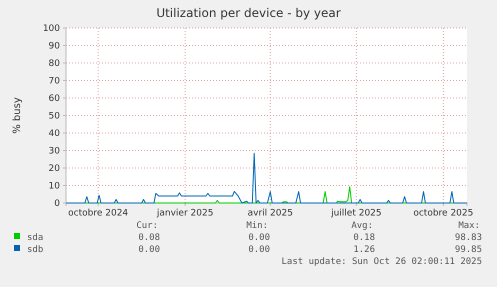  What do you see at coordinates (257, 226) in the screenshot?
I see `text: Min:` at bounding box center [257, 226].